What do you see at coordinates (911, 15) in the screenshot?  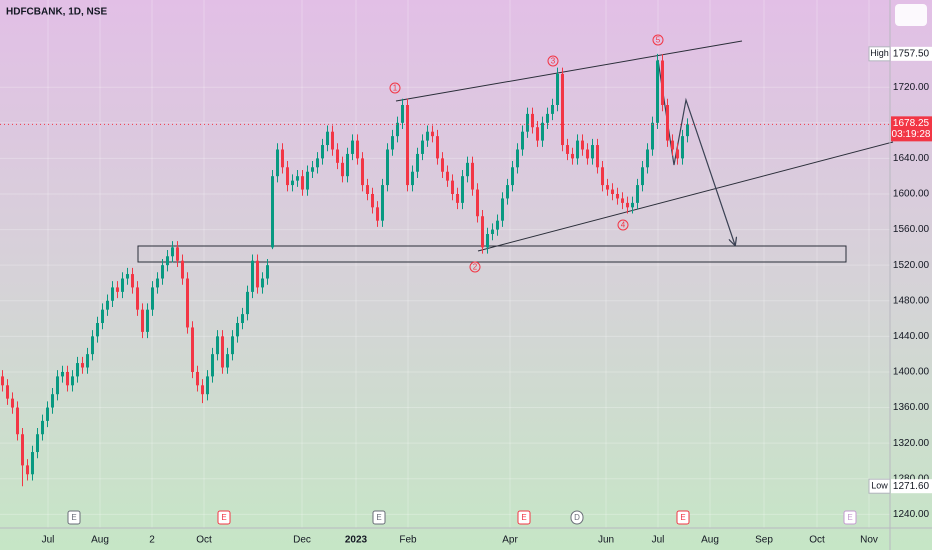 I see `settings-box` at bounding box center [911, 15].